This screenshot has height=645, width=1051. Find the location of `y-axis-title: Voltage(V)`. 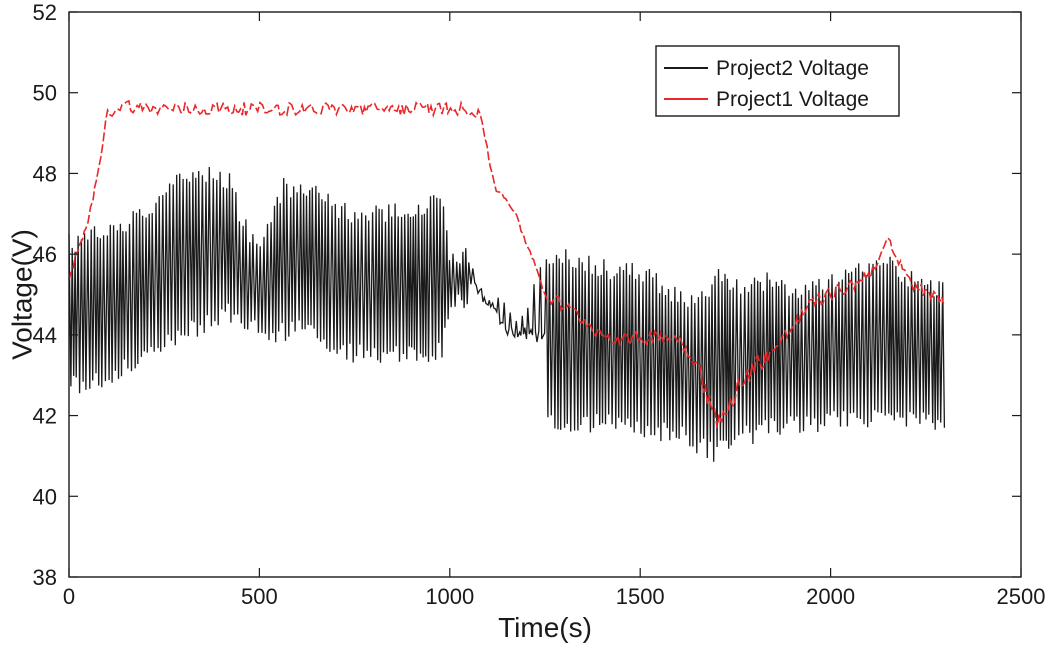

y-axis-title: Voltage(V) is located at coordinates (21, 294).